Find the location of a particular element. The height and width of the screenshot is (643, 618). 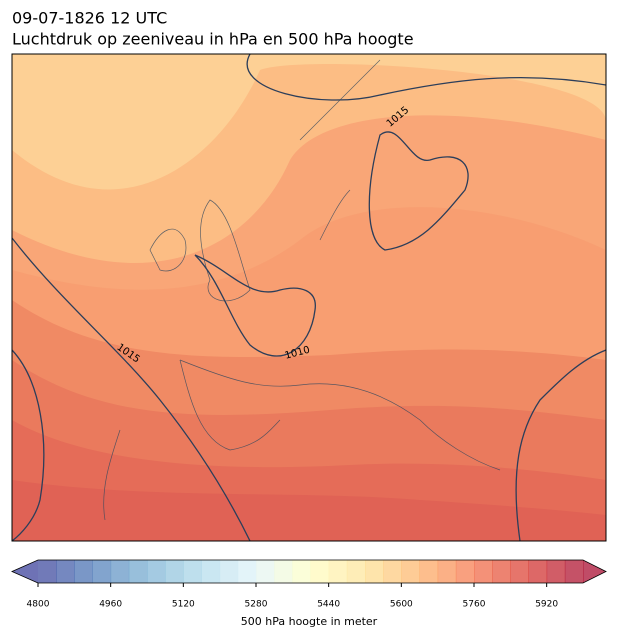

colorbar-tick-label: 5760 is located at coordinates (474, 605).